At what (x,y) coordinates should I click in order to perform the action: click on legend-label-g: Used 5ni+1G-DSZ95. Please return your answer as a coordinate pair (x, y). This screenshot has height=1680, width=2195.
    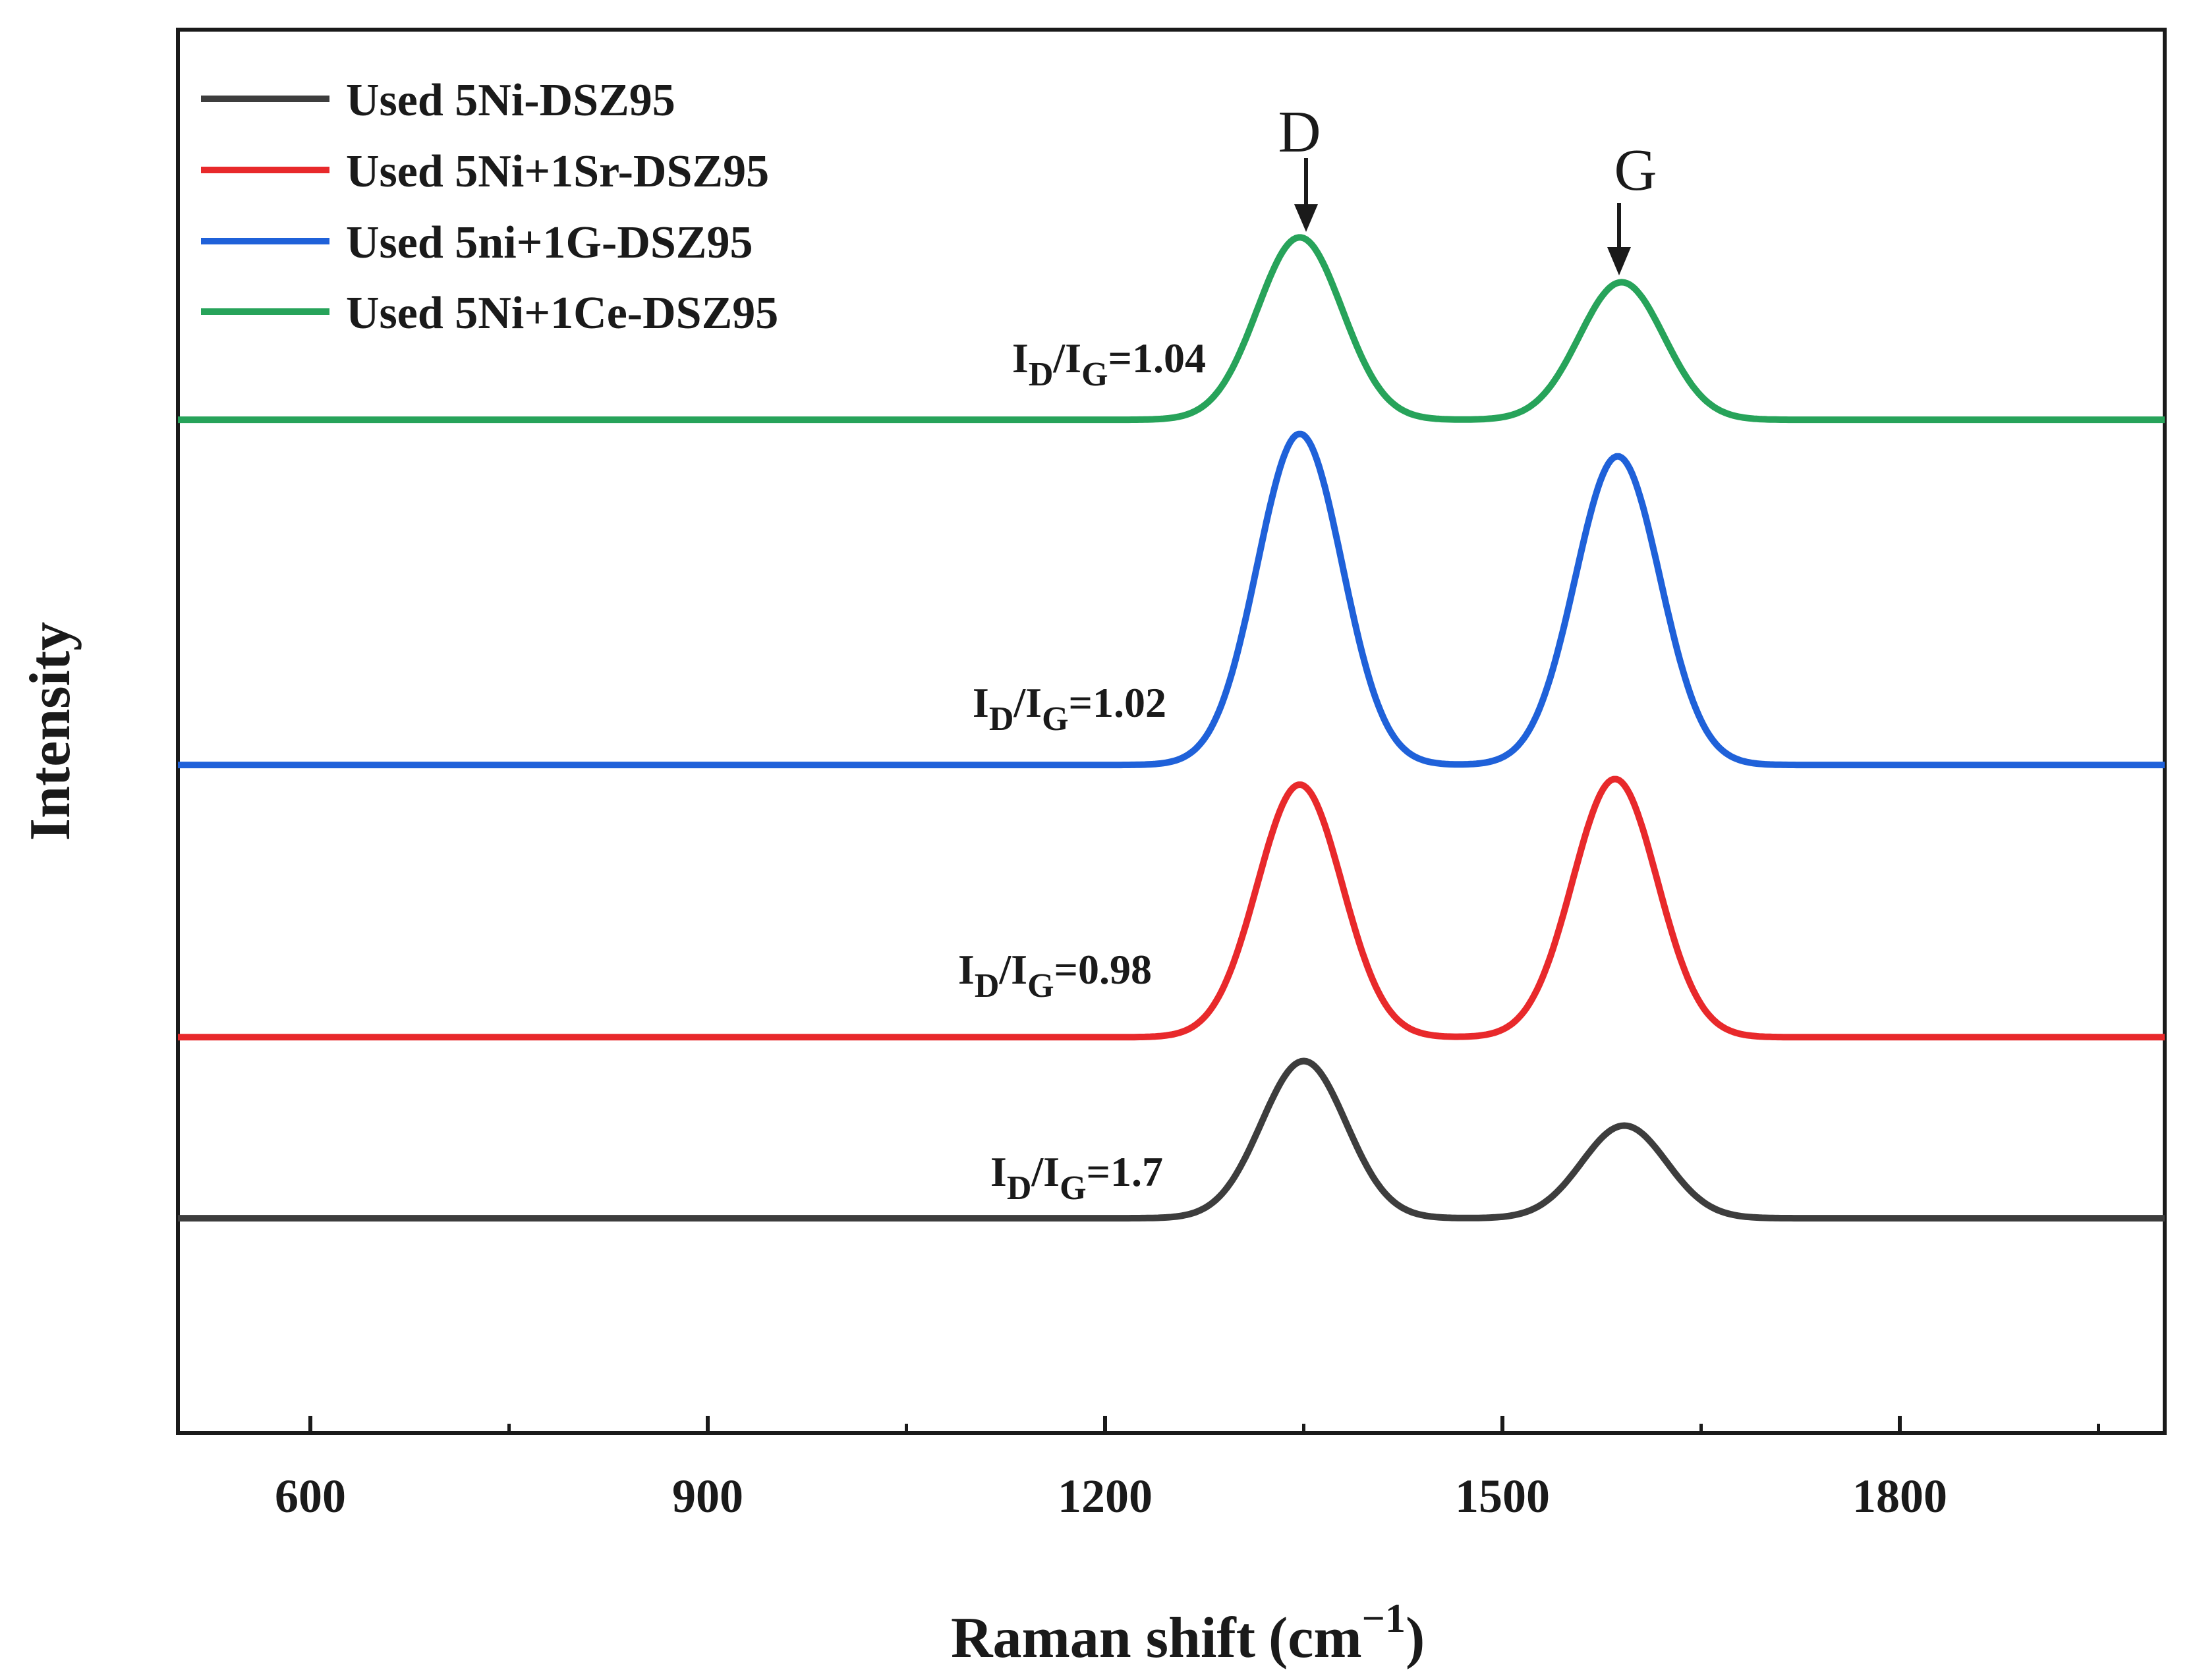
    Looking at the image, I should click on (549, 242).